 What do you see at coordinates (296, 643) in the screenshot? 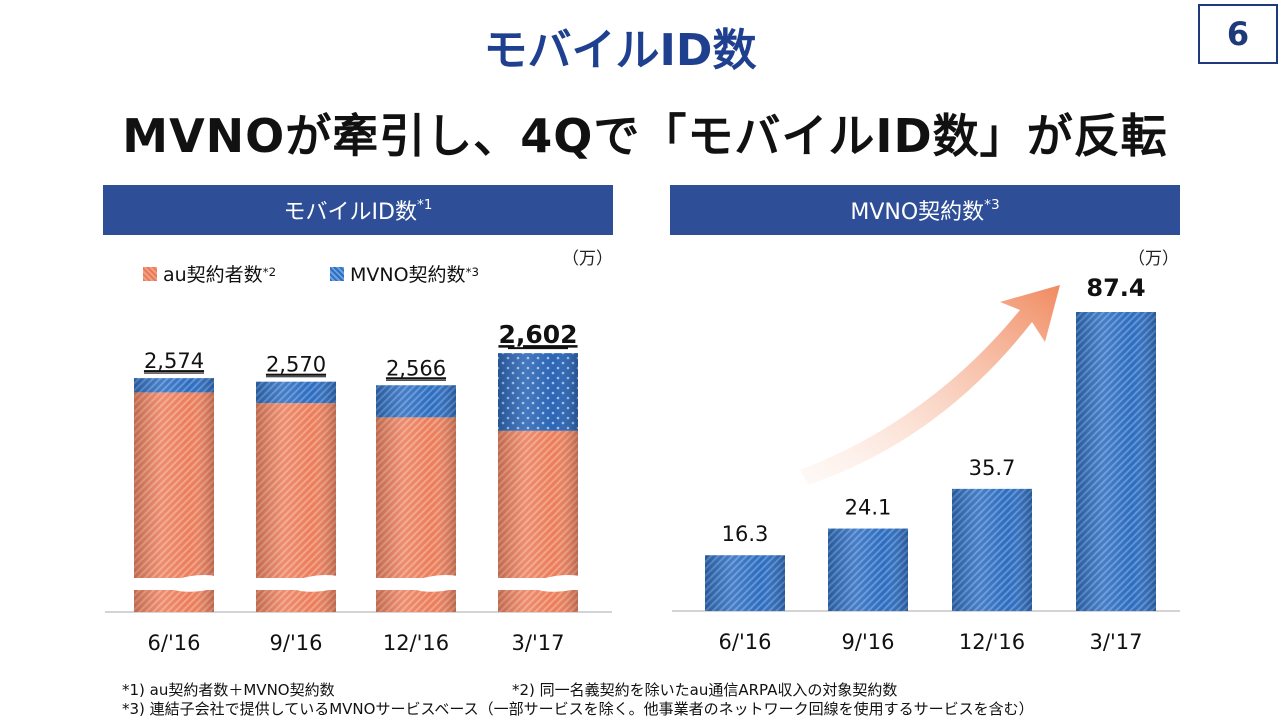
I see `left-category-916: 9/'16` at bounding box center [296, 643].